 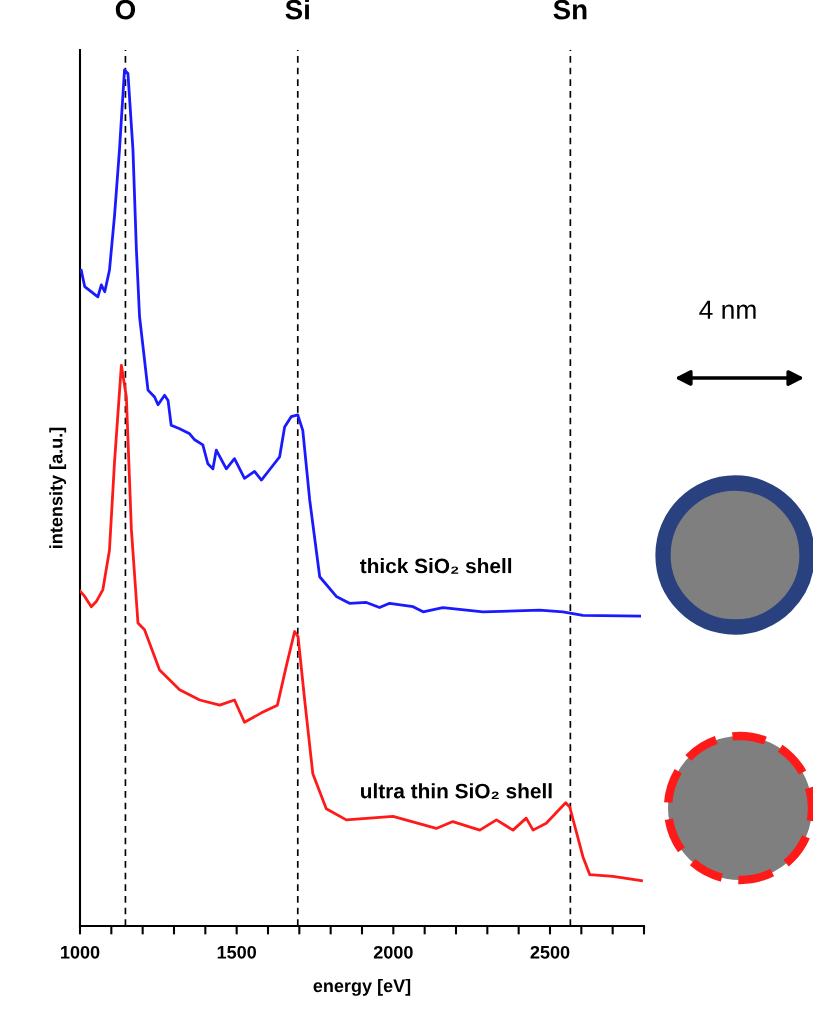 I want to click on x-tick-label: 1500, so click(x=237, y=952).